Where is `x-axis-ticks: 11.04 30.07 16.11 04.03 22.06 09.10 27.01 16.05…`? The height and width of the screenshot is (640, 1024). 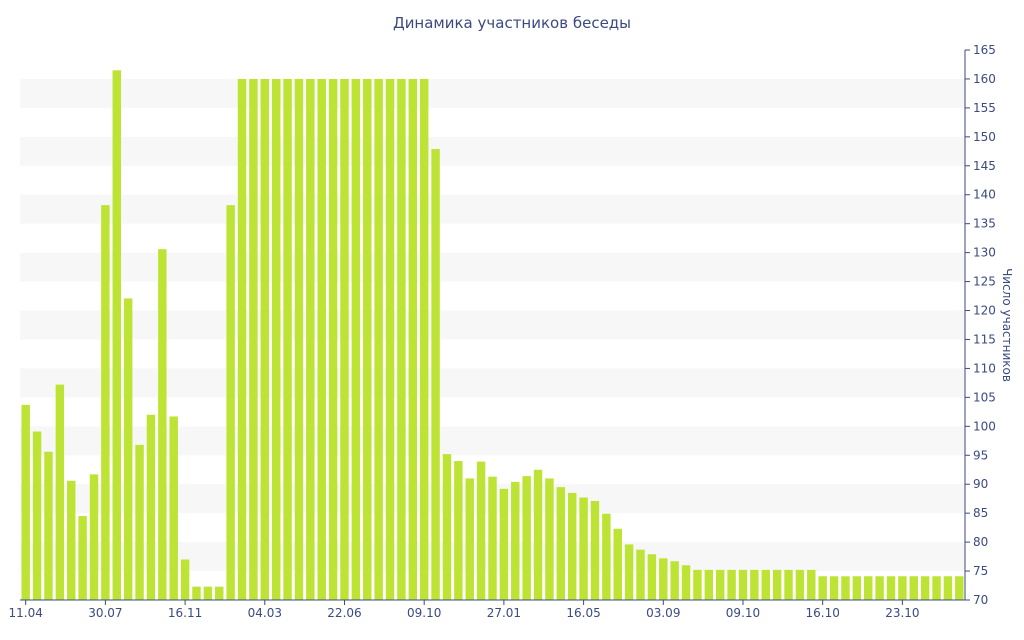
x-axis-ticks: 11.04 30.07 16.11 04.03 22.06 09.10 27.01 16.05… is located at coordinates (464, 610).